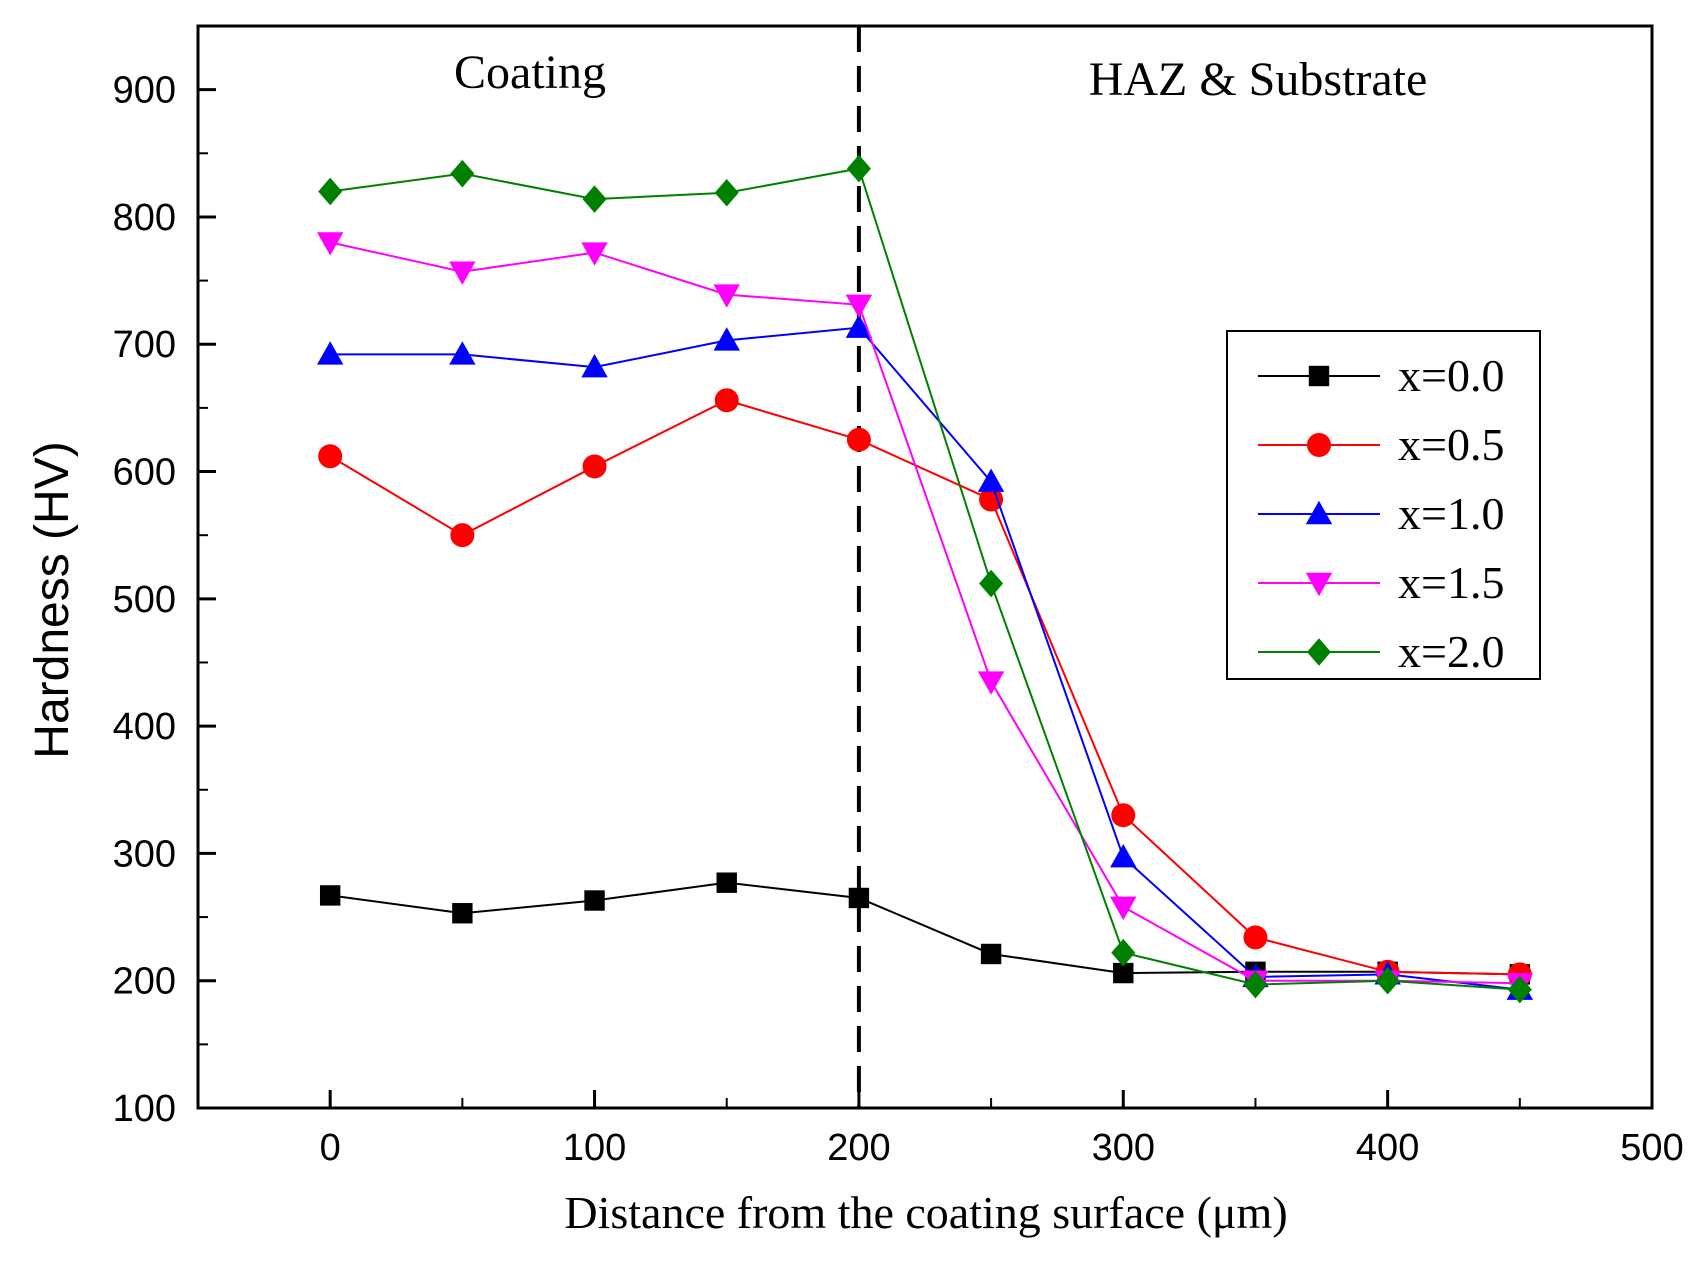 Image resolution: width=1700 pixels, height=1267 pixels. I want to click on legend: x=0.0 x=0.5 x=1.0 x=1.5 x=2.0, so click(1383, 505).